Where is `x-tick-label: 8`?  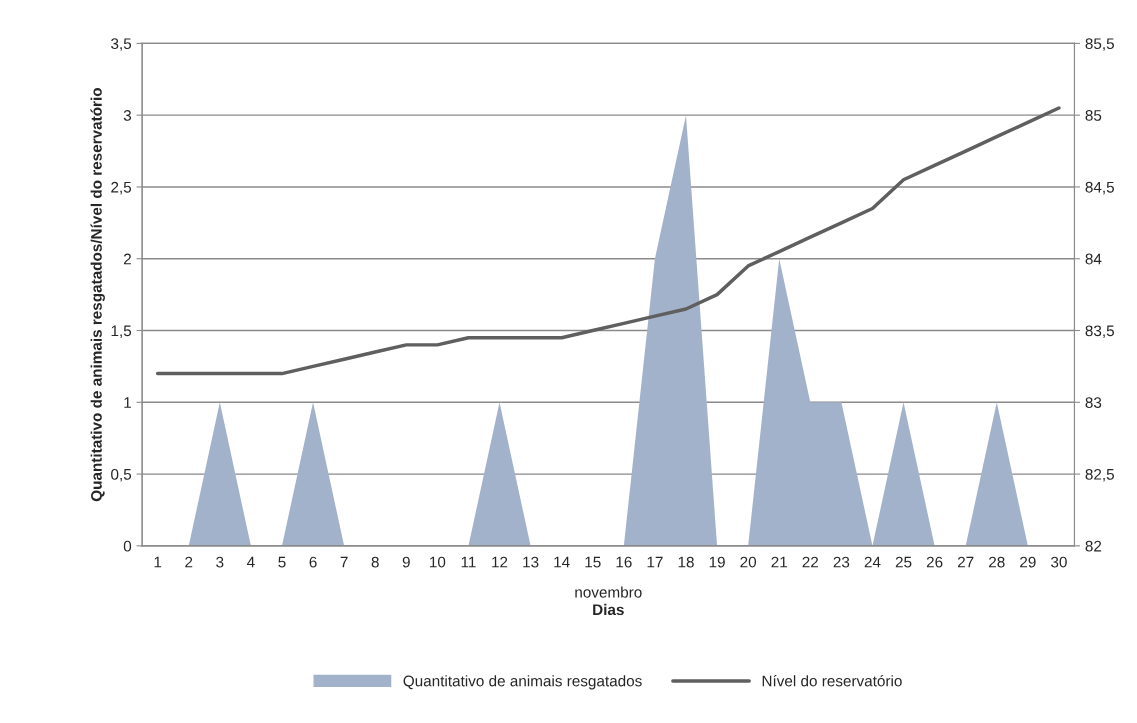
x-tick-label: 8 is located at coordinates (375, 562).